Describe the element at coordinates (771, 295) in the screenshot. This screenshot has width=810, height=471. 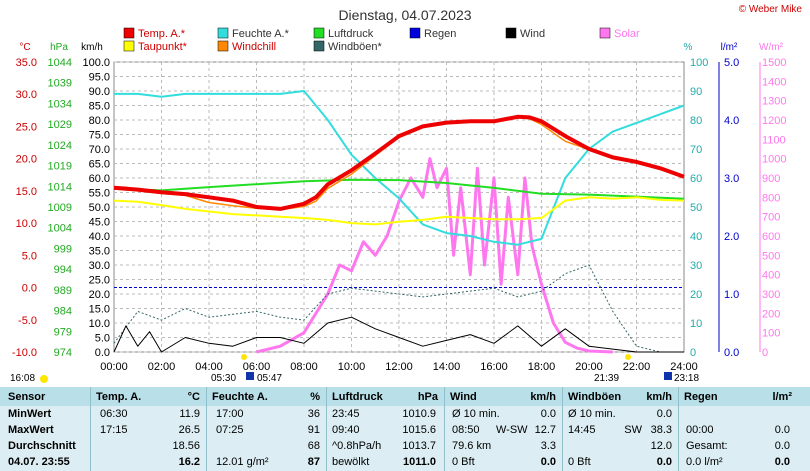
I see `solar-tick-label: 300` at that location.